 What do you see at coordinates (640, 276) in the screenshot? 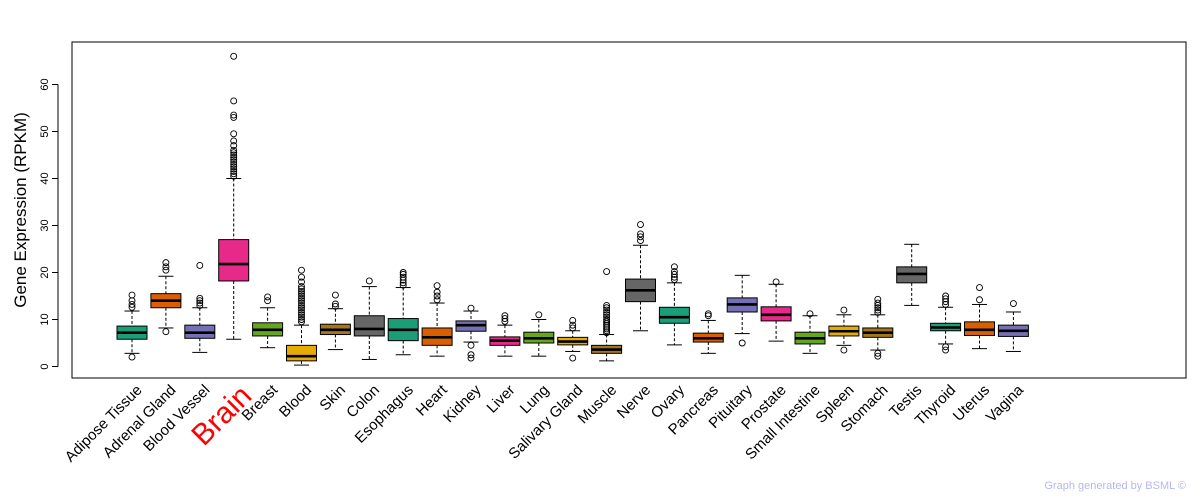
I see `box-nerve` at bounding box center [640, 276].